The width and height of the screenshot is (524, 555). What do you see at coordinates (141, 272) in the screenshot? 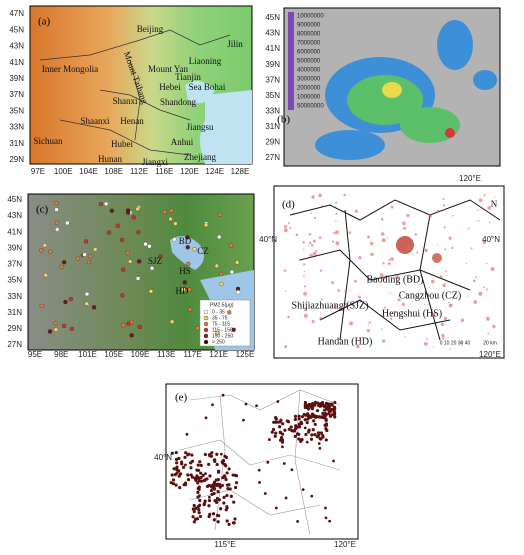
I see `panel-c` at bounding box center [141, 272].